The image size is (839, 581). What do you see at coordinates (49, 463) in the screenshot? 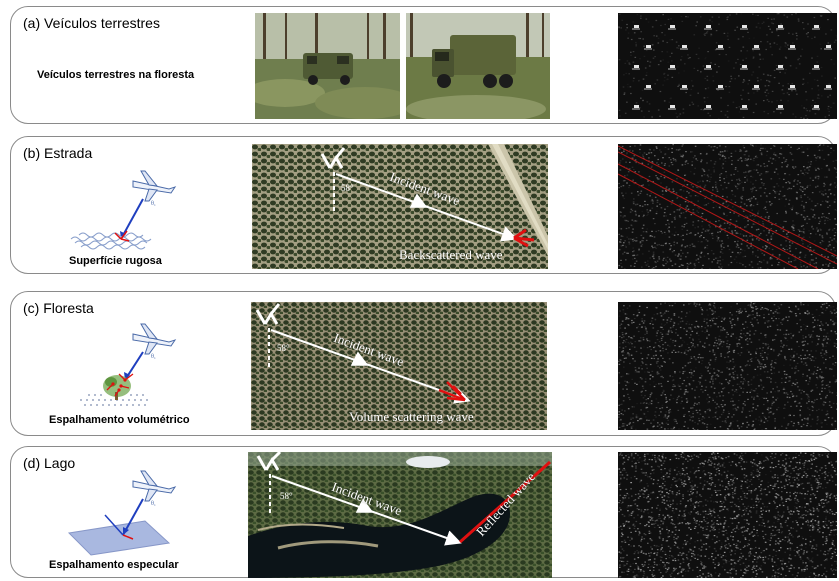
I see `panel-d-title: (d) Lago` at bounding box center [49, 463].